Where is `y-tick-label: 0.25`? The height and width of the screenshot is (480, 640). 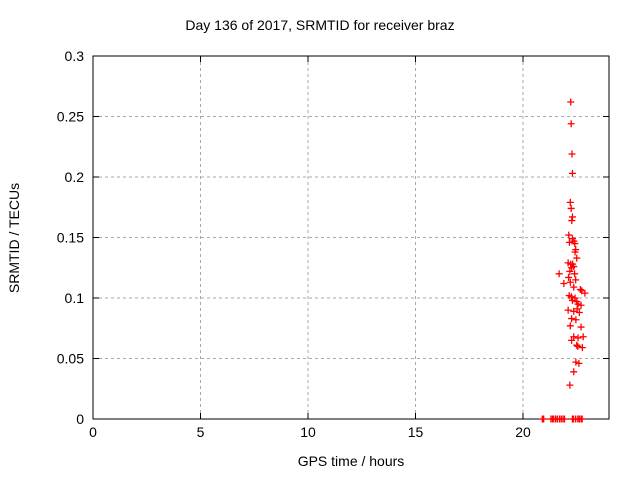 y-tick-label: 0.25 is located at coordinates (70, 117).